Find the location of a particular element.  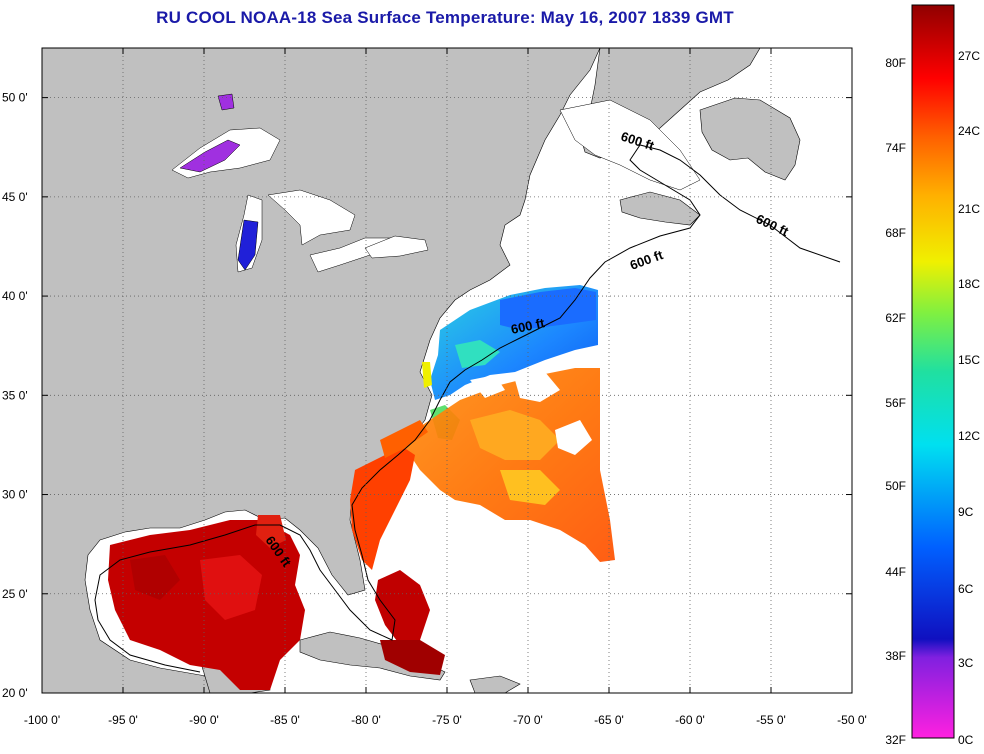

latitude-tick-label: 20 0' is located at coordinates (15, 693).